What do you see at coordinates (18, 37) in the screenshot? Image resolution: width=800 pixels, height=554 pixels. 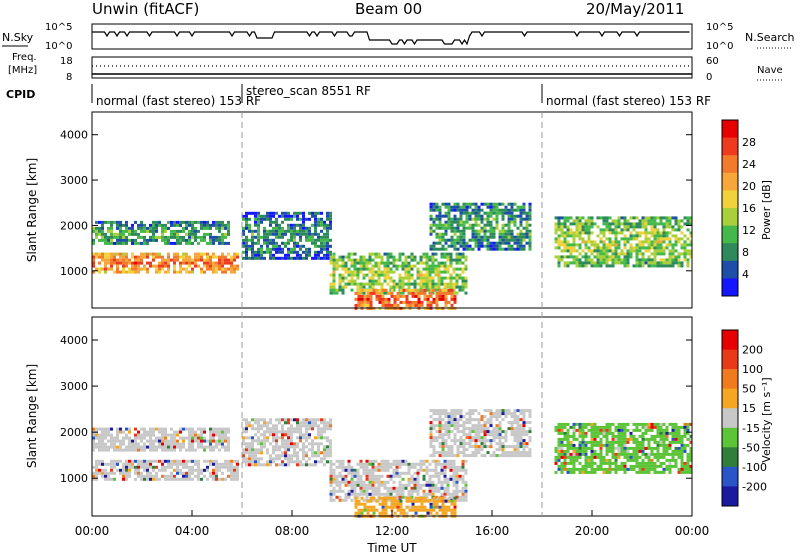 I see `nsky-label: N.Sky` at bounding box center [18, 37].